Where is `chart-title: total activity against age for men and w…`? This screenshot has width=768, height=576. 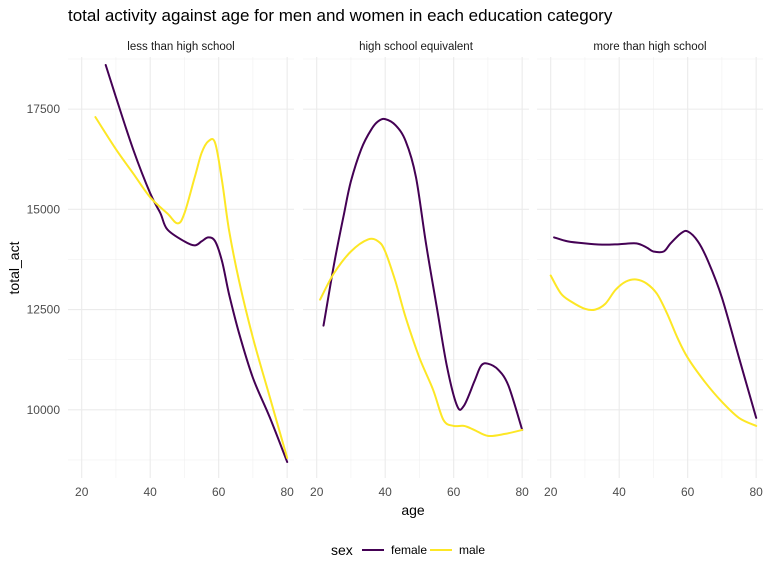 chart-title: total activity against age for men and w… is located at coordinates (340, 15).